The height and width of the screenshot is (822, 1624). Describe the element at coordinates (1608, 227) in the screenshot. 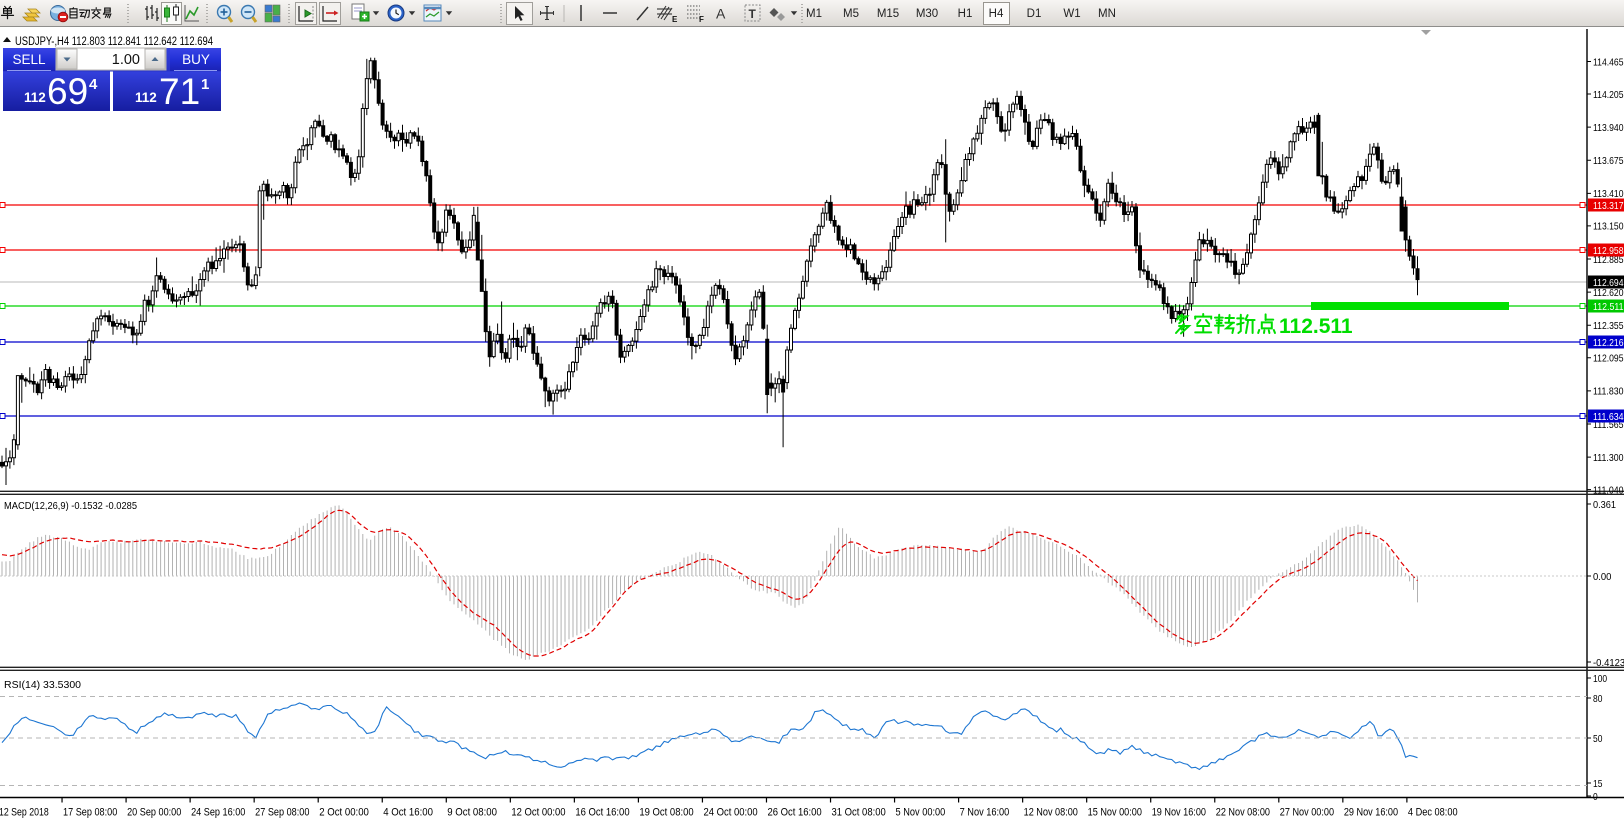

I see `svg-text: 113.150` at that location.